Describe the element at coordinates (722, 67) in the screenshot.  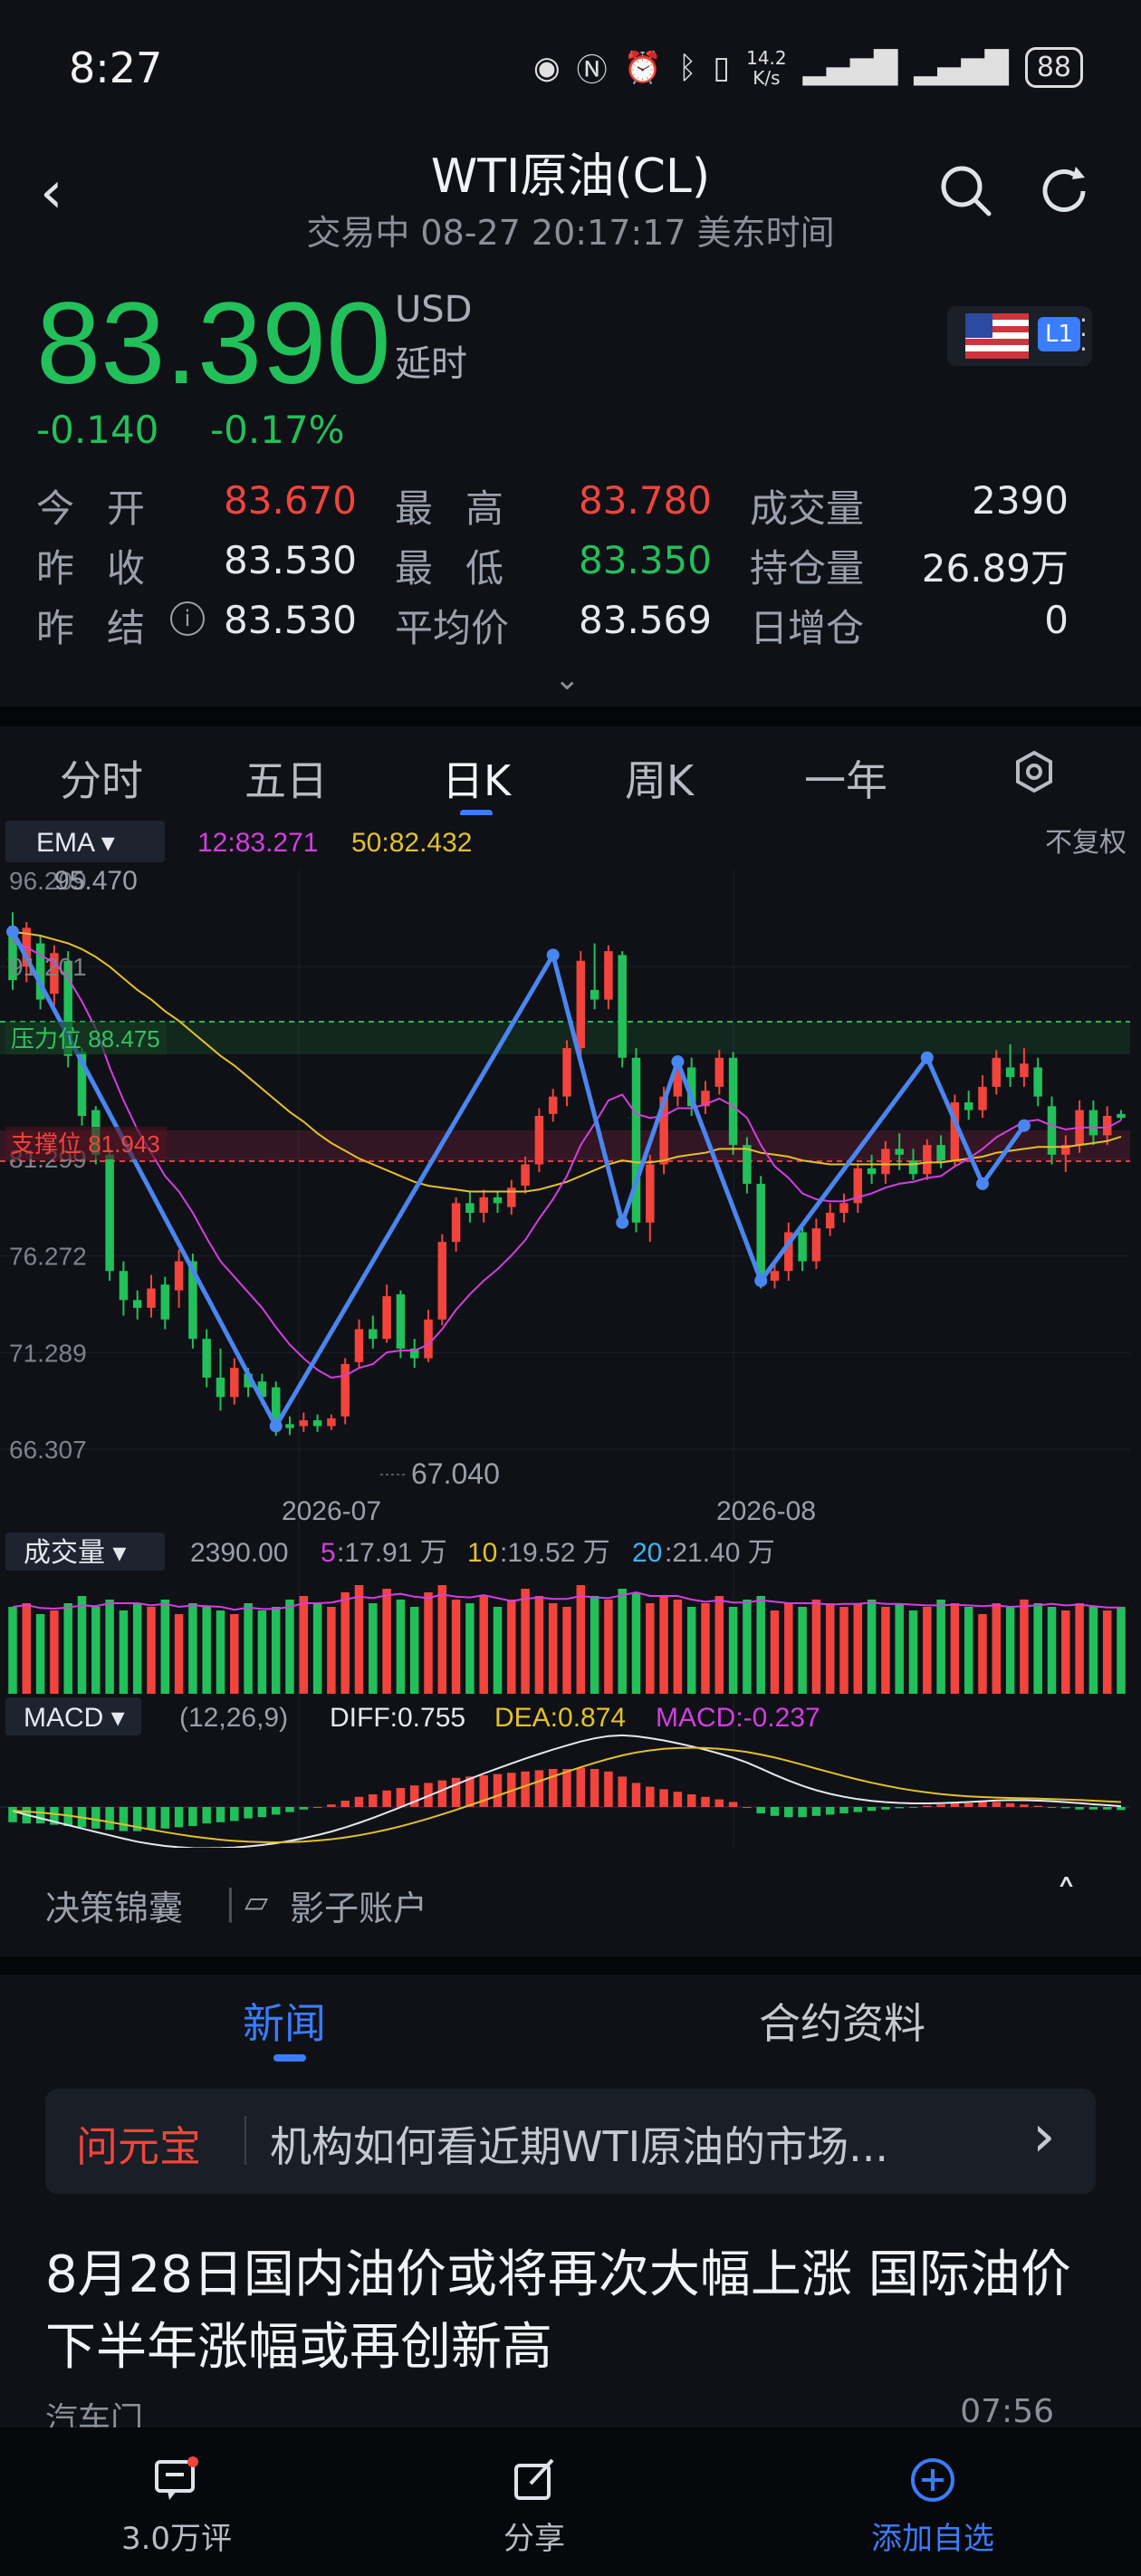
I see `vibrate-icon: ▯` at that location.